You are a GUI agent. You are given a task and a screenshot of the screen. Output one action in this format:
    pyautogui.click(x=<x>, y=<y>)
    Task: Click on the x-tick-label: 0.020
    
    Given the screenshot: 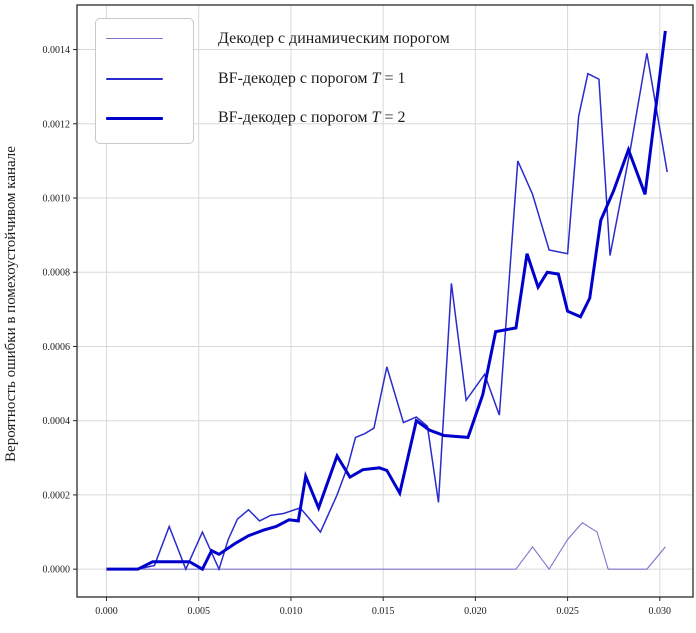 What is the action you would take?
    pyautogui.click(x=475, y=611)
    